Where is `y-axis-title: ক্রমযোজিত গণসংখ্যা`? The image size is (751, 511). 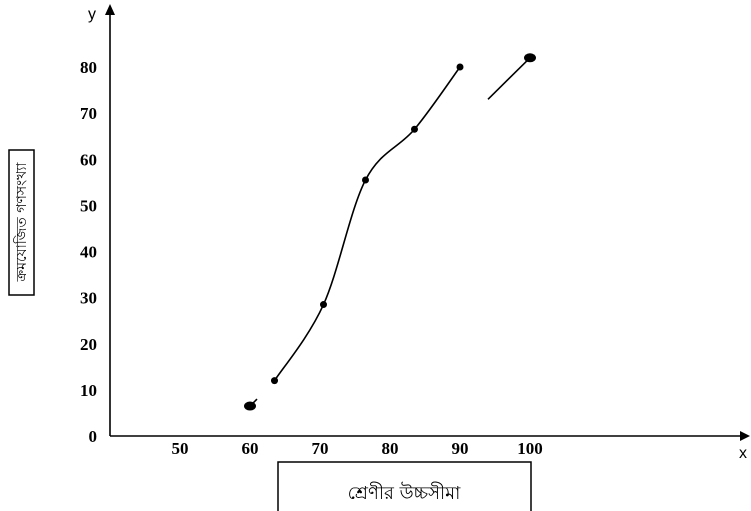 y-axis-title: ক্রমযোজিত গণসংখ্যা is located at coordinates (21, 222).